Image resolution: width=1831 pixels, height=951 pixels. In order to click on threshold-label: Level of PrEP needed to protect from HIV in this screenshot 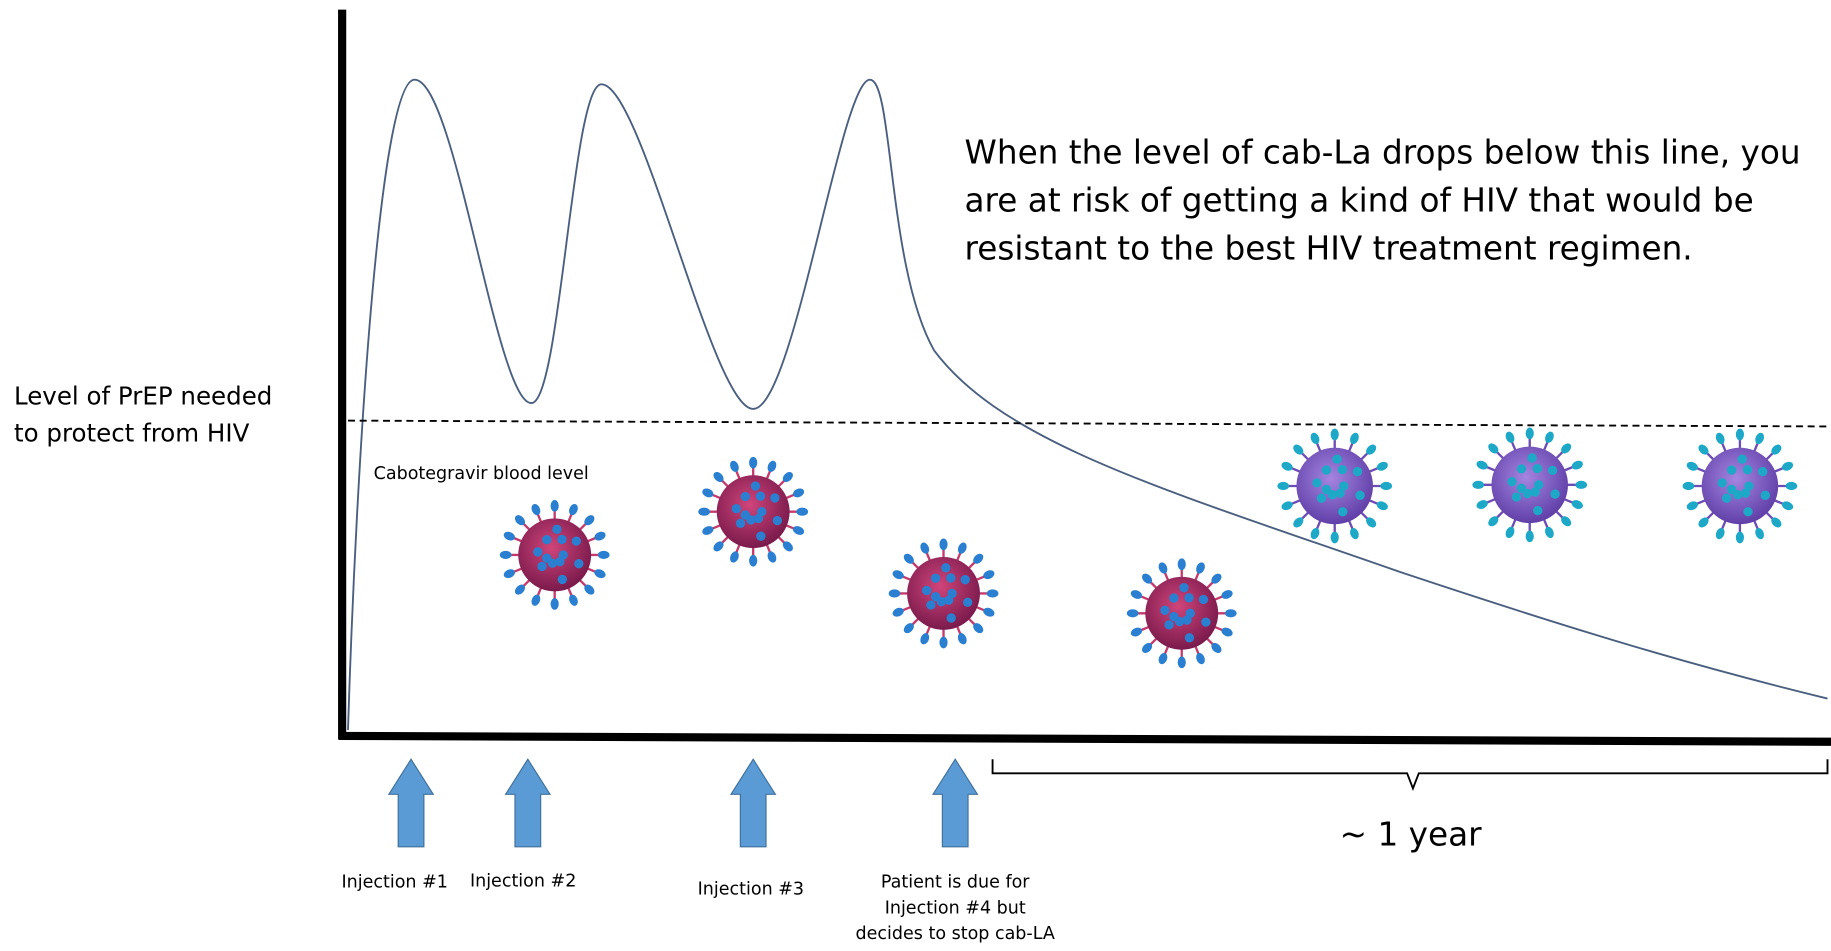, I will do `click(143, 414)`.